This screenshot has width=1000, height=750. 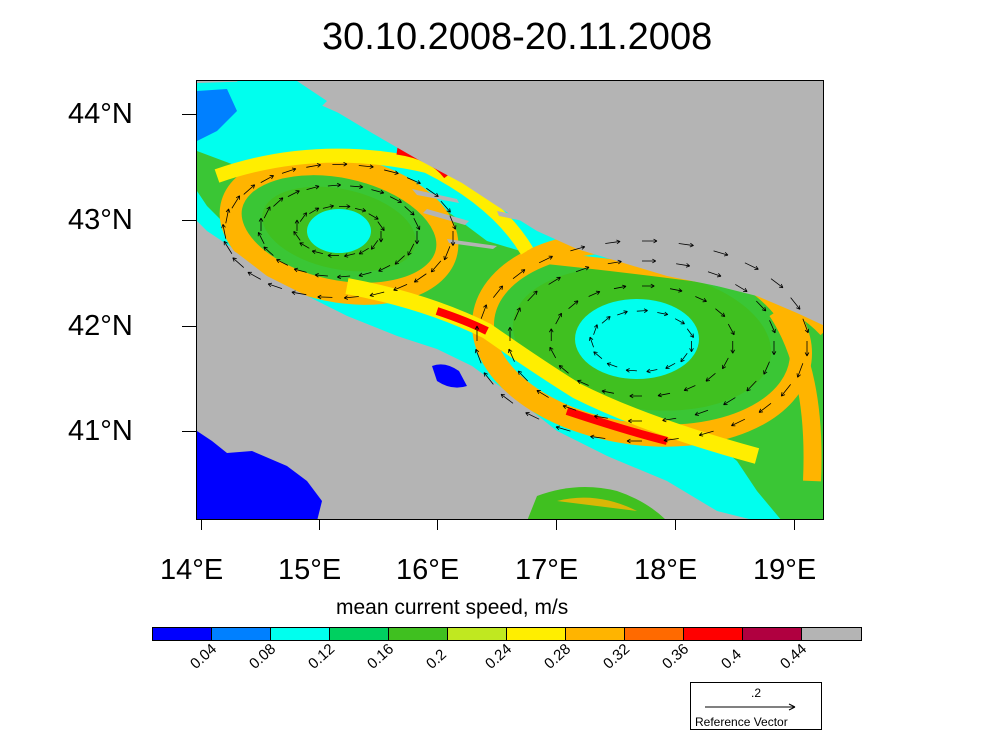 I want to click on tyrrhenian-sea, so click(x=259, y=475).